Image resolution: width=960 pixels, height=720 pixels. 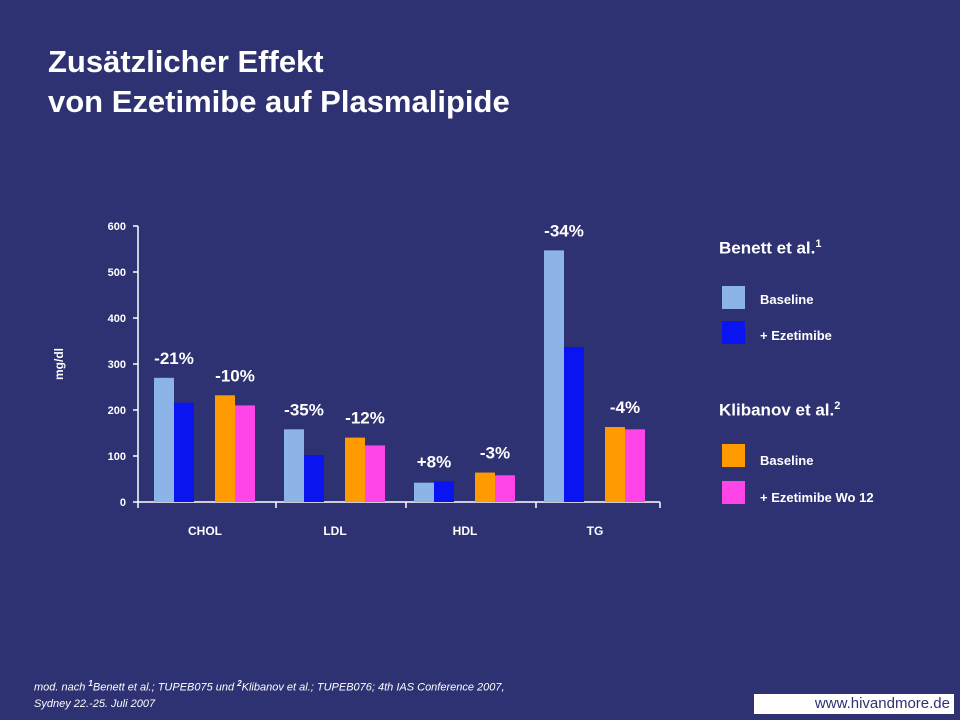 I want to click on footnote-sup-2: 2, so click(x=239, y=683).